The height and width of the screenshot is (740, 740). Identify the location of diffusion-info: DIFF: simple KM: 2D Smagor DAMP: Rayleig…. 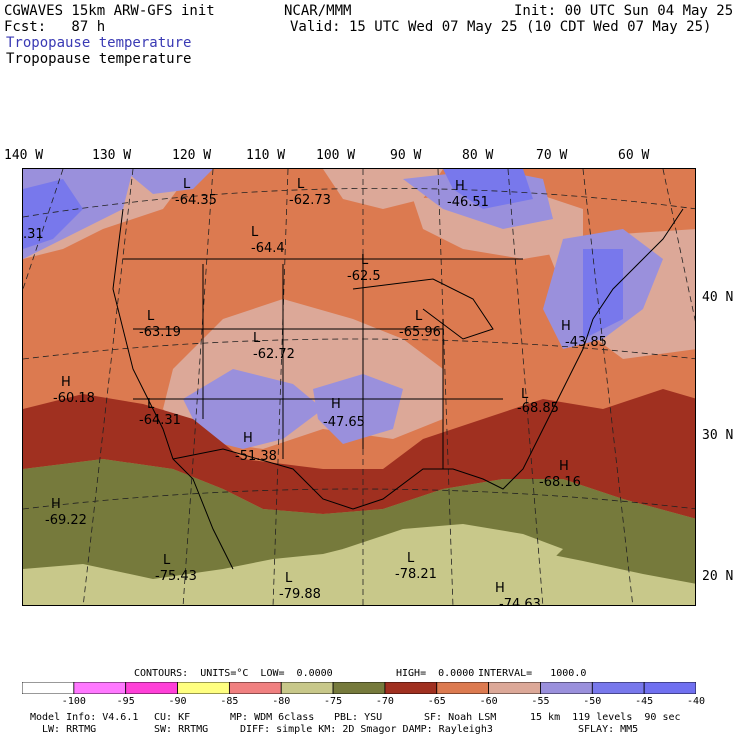
(366, 729).